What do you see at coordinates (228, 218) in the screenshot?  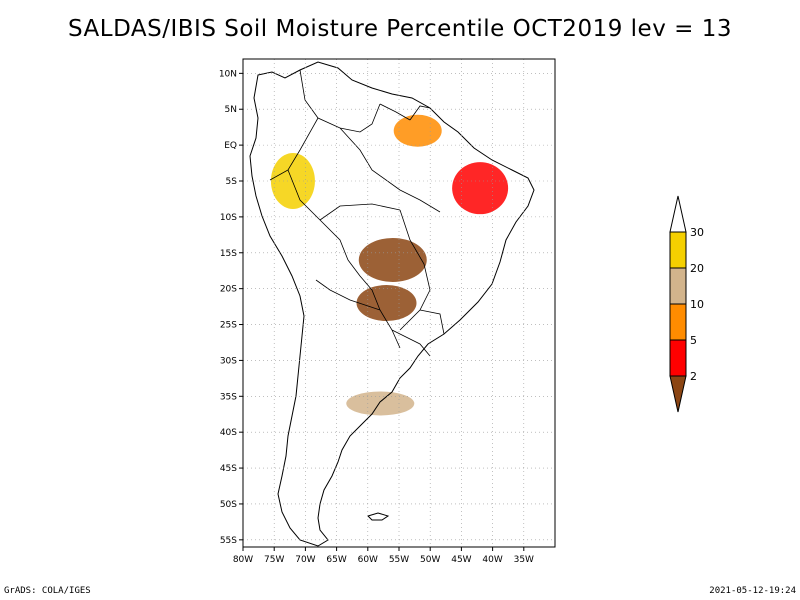 I see `y-tick-label: 10S` at bounding box center [228, 218].